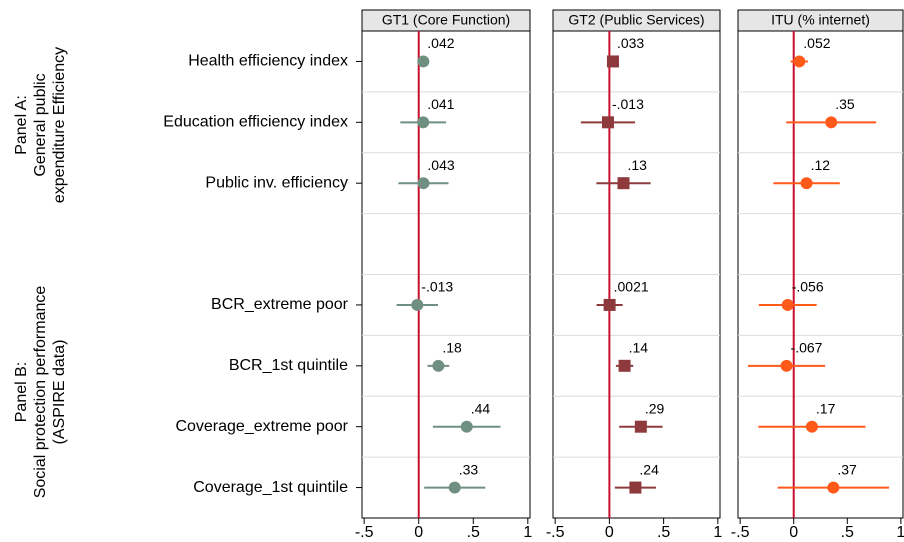 The width and height of the screenshot is (904, 542). What do you see at coordinates (820, 20) in the screenshot?
I see `panel-title: ITU (% internet)` at bounding box center [820, 20].